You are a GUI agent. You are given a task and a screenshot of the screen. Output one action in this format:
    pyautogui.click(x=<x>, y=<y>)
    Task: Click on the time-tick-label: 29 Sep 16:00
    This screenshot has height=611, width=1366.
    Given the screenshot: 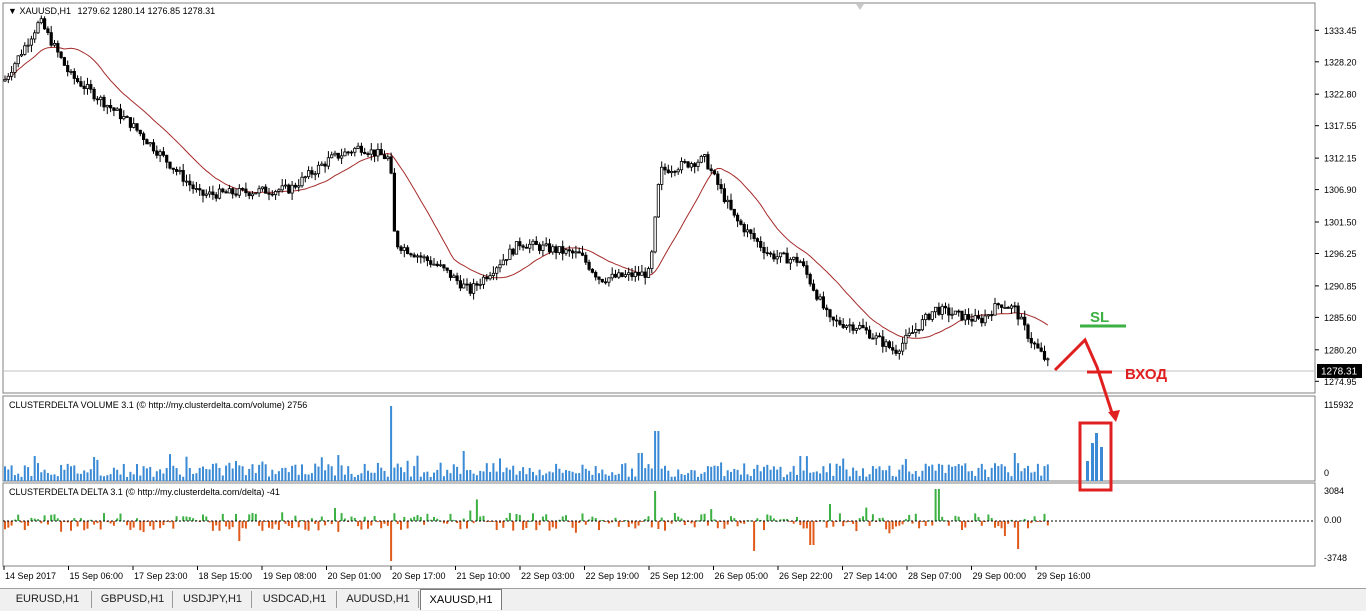 What is the action you would take?
    pyautogui.click(x=1064, y=576)
    